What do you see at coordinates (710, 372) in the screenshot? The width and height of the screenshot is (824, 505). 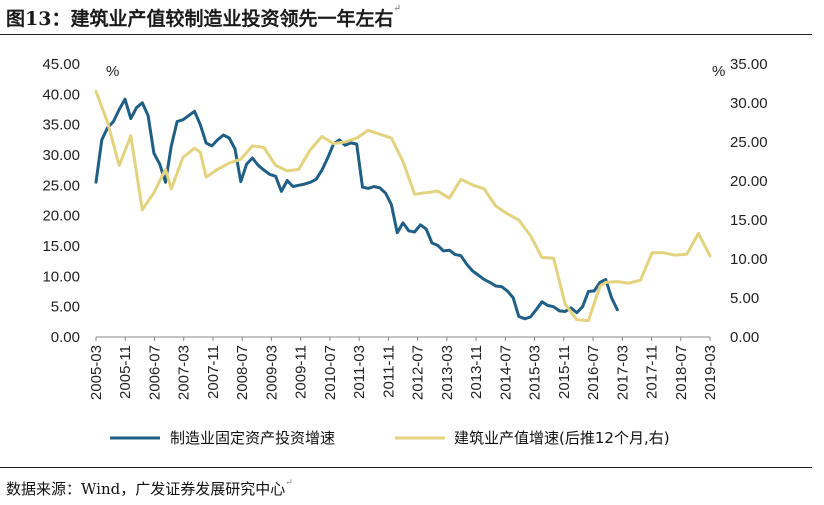 I see `x-tick-label: 2019-03` at bounding box center [710, 372].